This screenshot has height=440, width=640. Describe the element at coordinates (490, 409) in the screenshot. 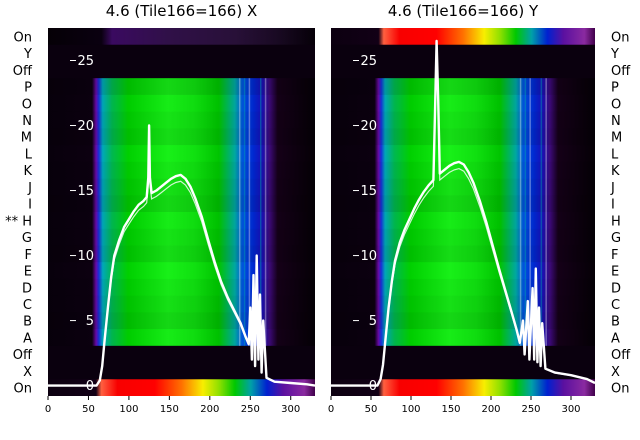

I see `x-tick-label: 200` at that location.